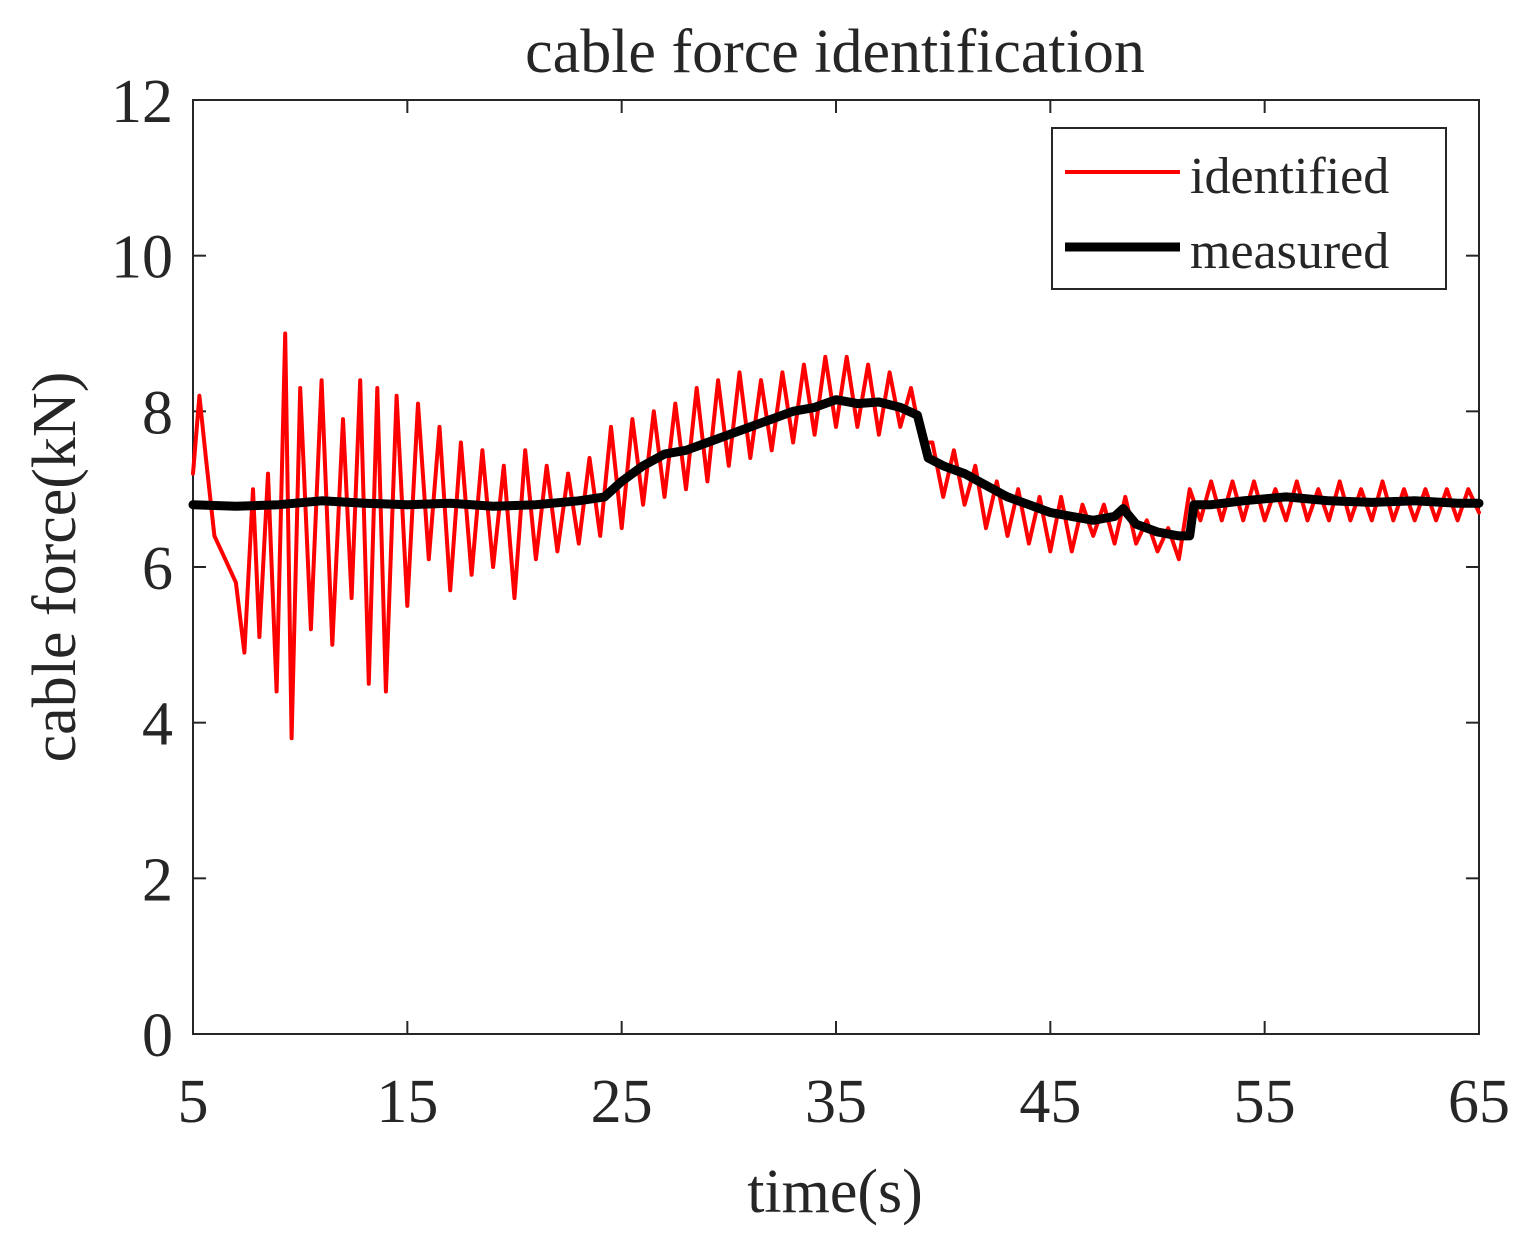 The height and width of the screenshot is (1246, 1524). I want to click on x-tick-label: 65, so click(1479, 1102).